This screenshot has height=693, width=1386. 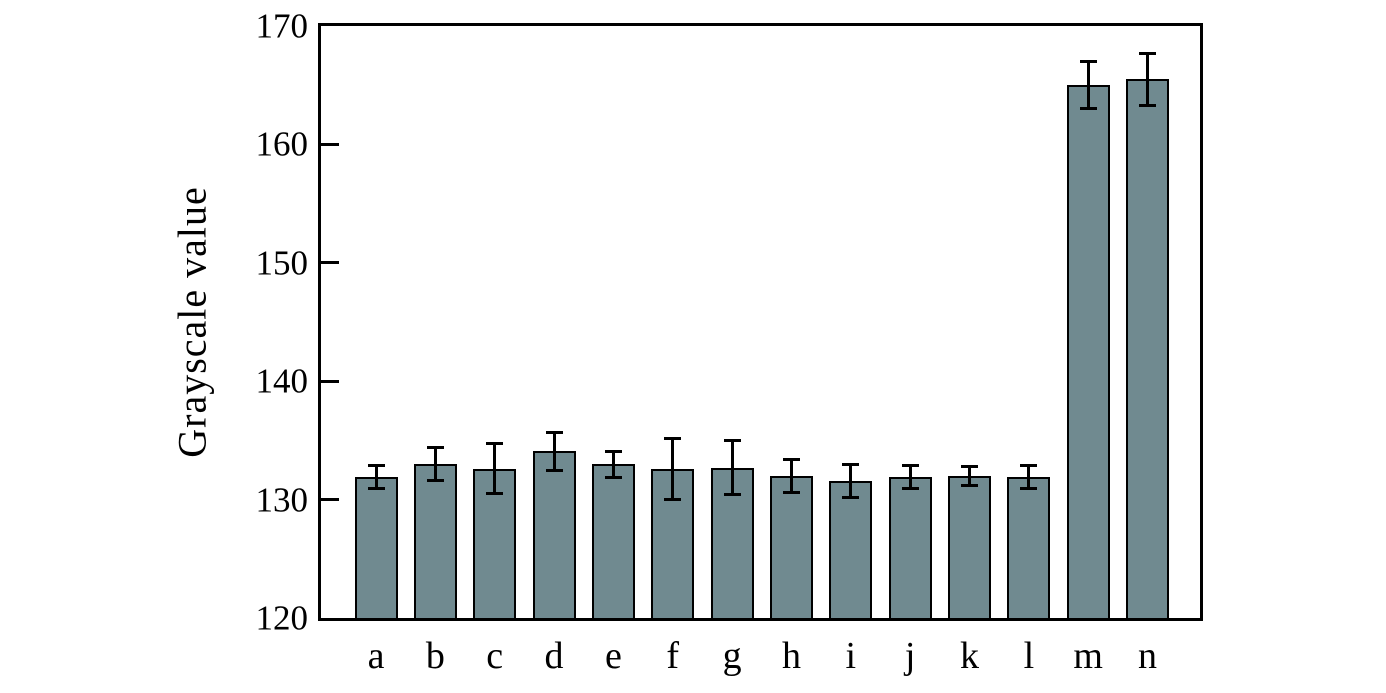 I want to click on error-bar-line-m, so click(x=1088, y=85).